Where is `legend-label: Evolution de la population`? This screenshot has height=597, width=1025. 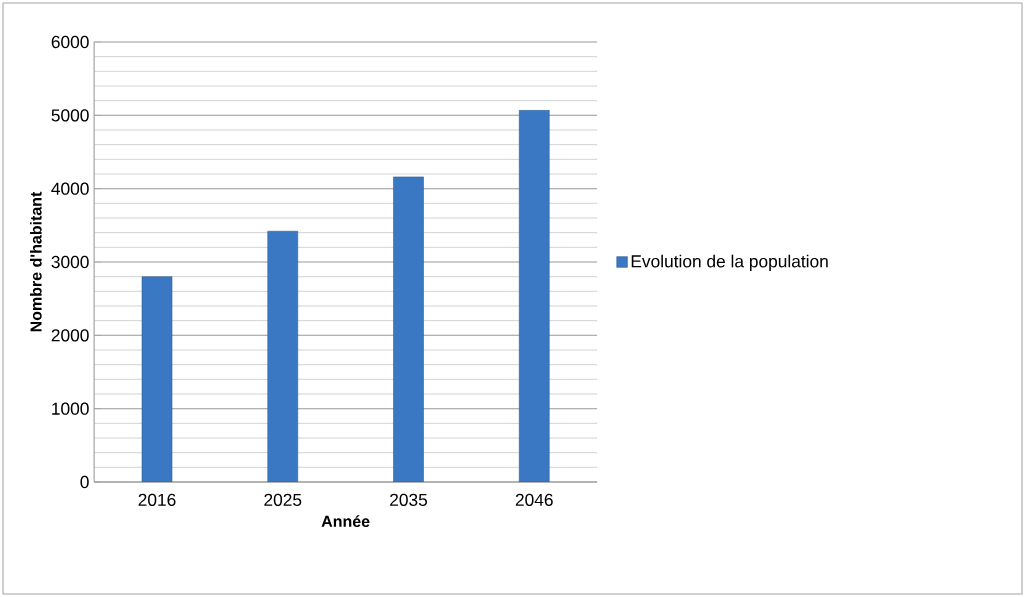
legend-label: Evolution de la population is located at coordinates (729, 262).